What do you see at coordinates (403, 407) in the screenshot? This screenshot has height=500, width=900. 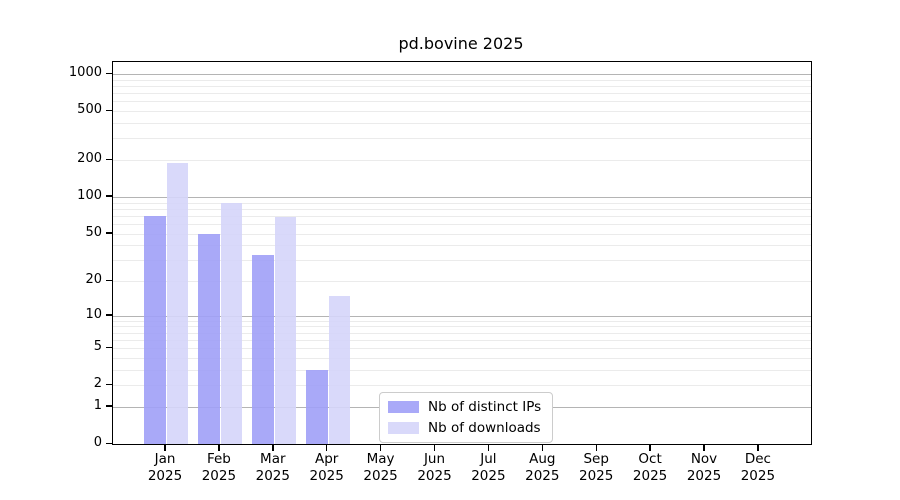 I see `legend-swatch-distinct-ips` at bounding box center [403, 407].